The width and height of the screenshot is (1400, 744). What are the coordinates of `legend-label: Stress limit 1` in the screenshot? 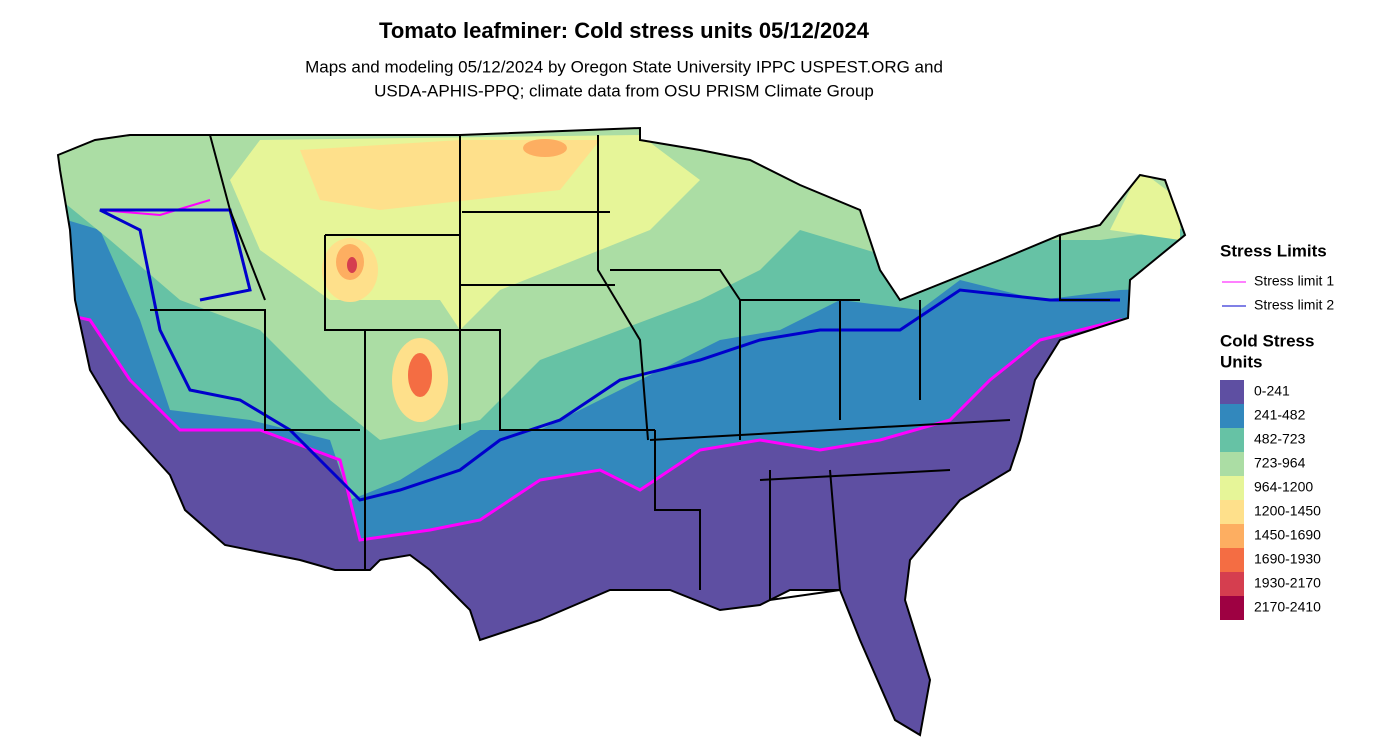 It's located at (1294, 281).